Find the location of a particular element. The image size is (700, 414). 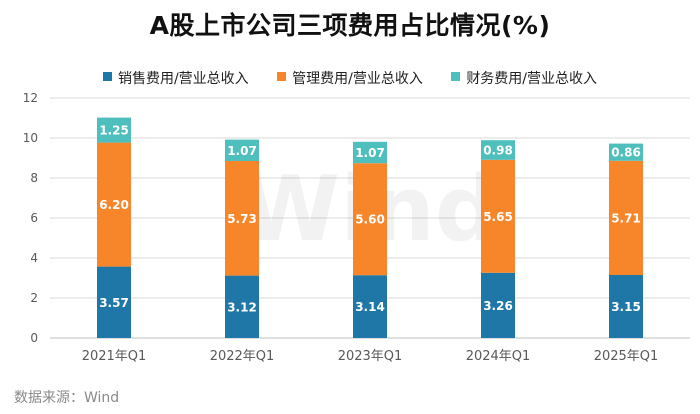

y-tick-label: 8 is located at coordinates (34, 178).